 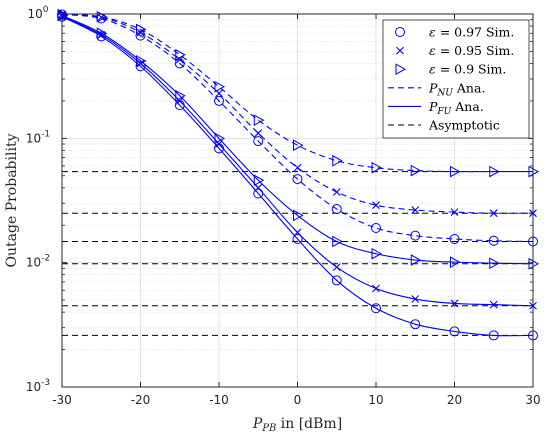 I want to click on legend-box, so click(x=456, y=79).